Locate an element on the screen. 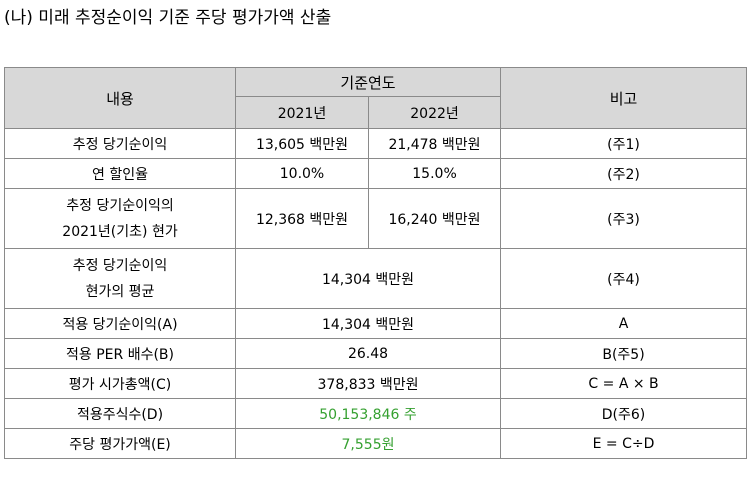 The image size is (751, 481). row-value-highlight: 50,153,846 주 is located at coordinates (368, 413).